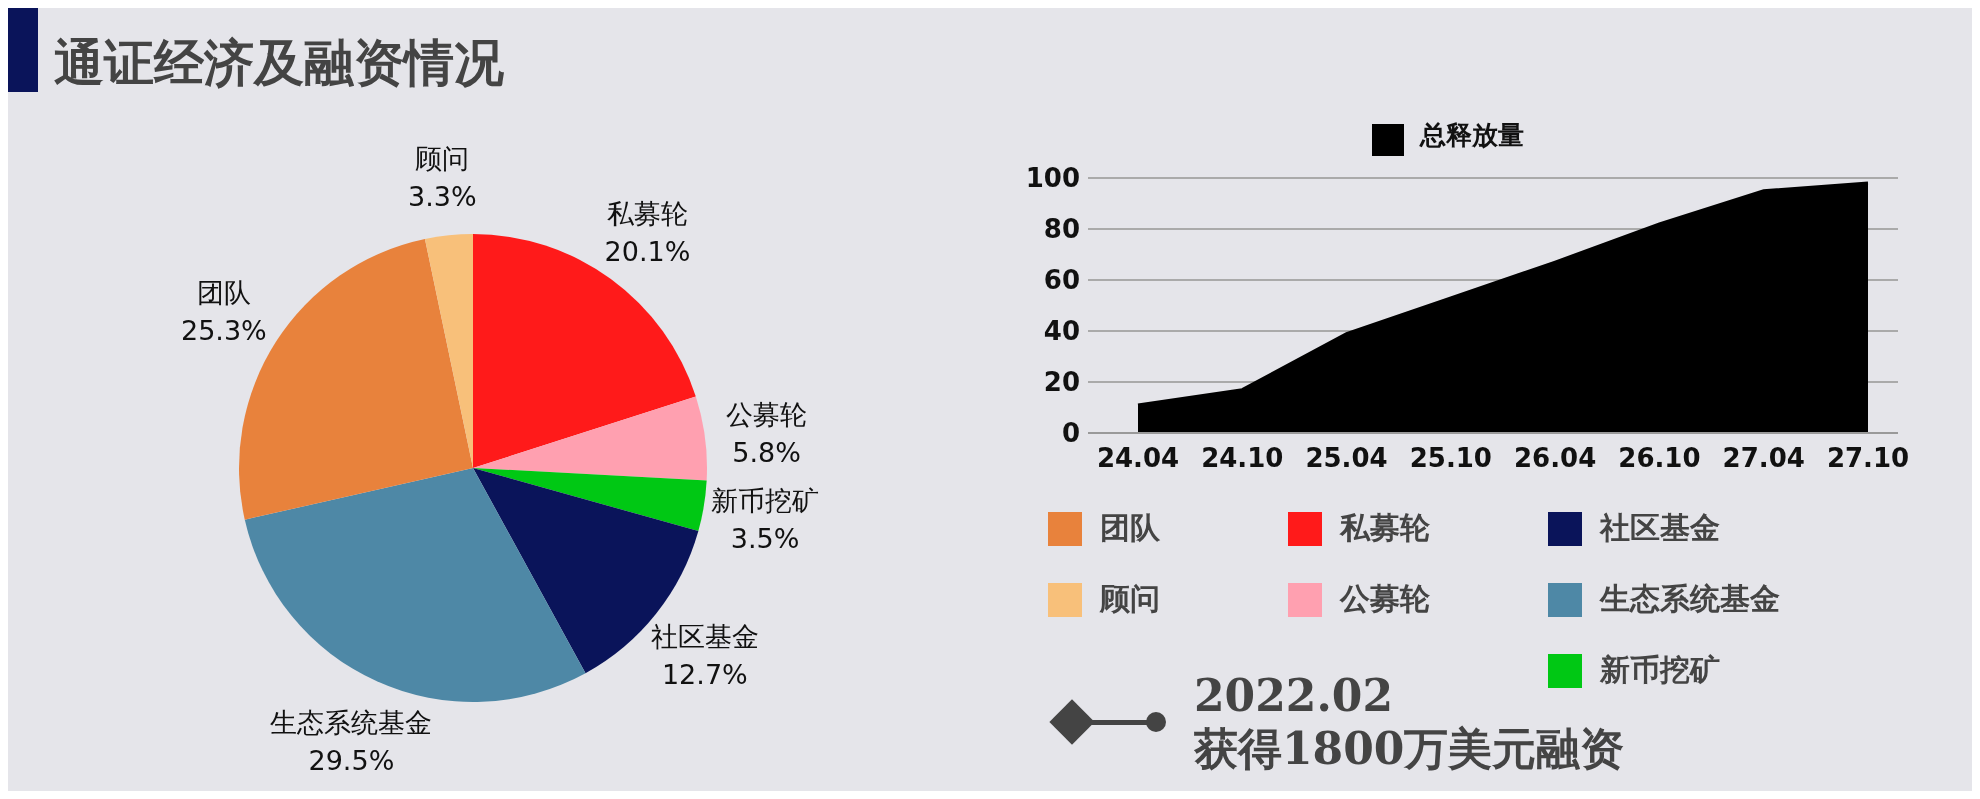 This screenshot has width=1980, height=799. I want to click on text: 获得1800万美元融资, so click(1409, 749).